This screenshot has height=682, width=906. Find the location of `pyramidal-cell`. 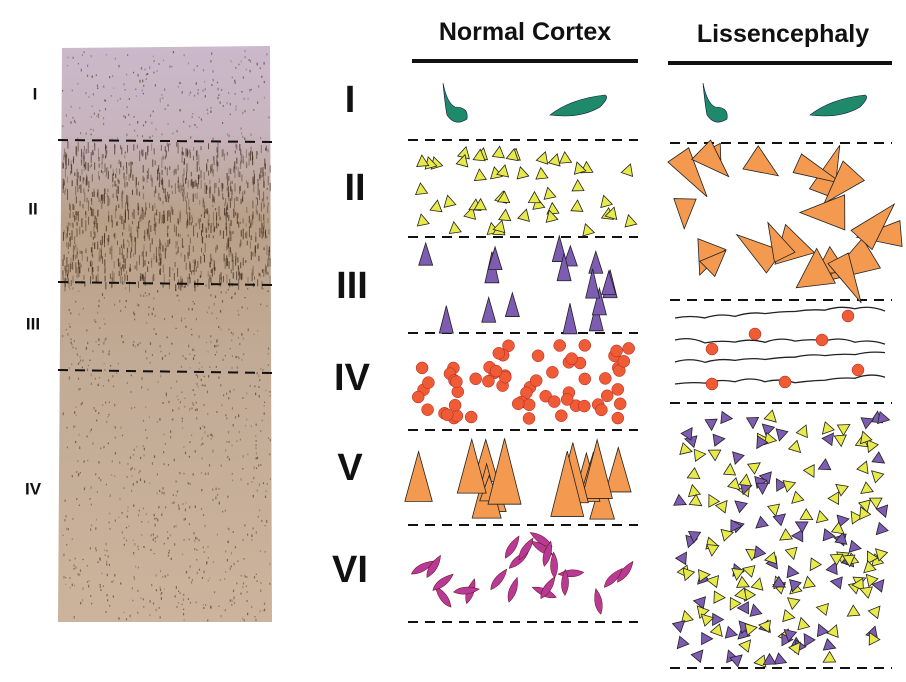

pyramidal-cell is located at coordinates (559, 248).